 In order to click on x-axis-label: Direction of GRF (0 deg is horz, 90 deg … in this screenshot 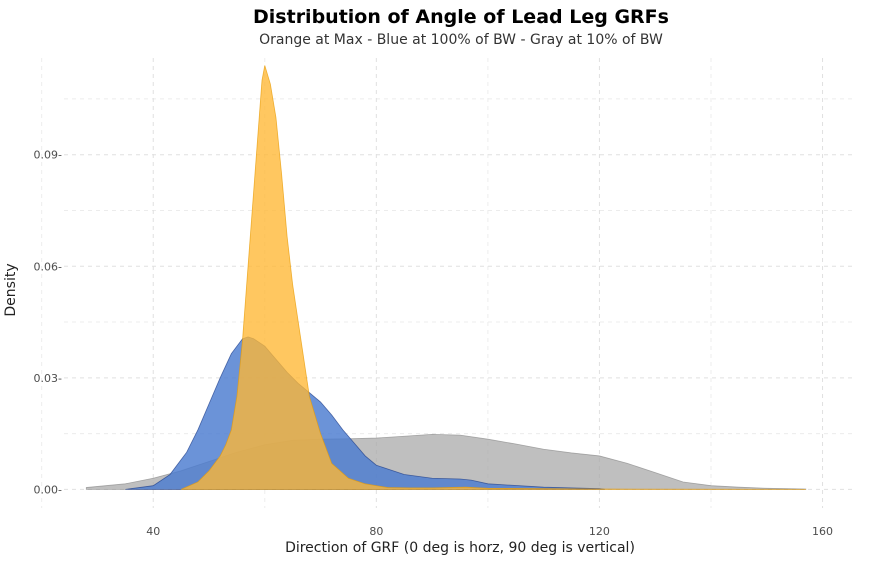, I will do `click(460, 548)`.